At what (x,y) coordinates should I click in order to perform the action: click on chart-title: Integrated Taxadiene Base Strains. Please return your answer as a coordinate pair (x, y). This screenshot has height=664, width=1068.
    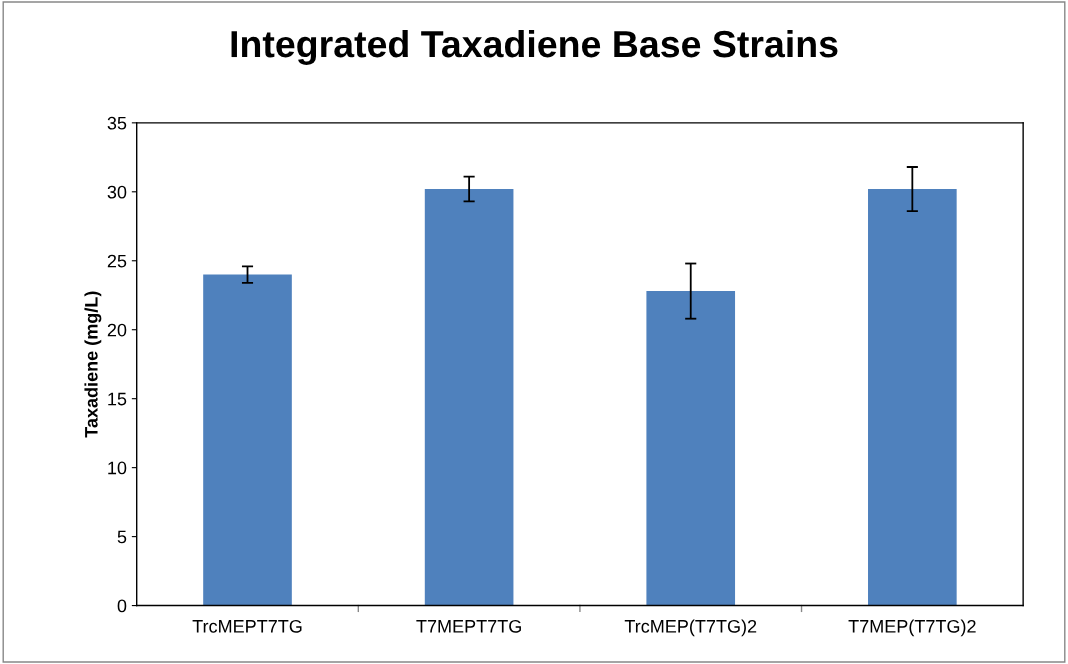
    Looking at the image, I should click on (534, 47).